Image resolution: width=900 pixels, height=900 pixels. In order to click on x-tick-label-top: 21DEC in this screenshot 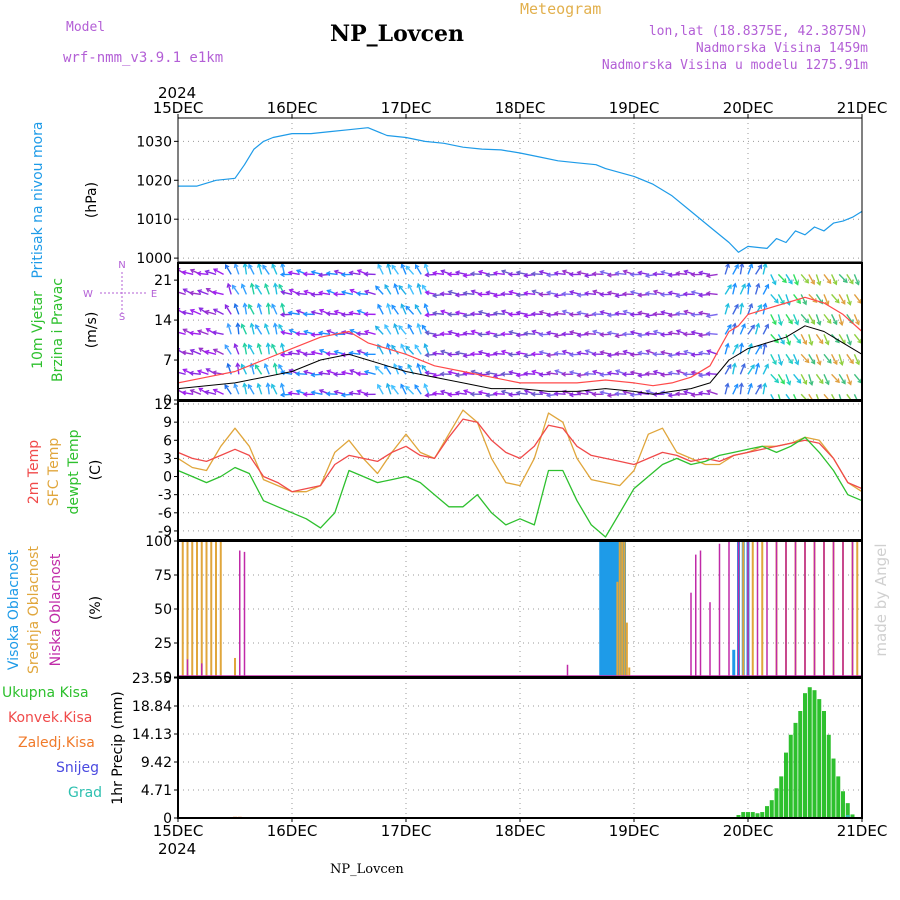, I will do `click(862, 108)`.